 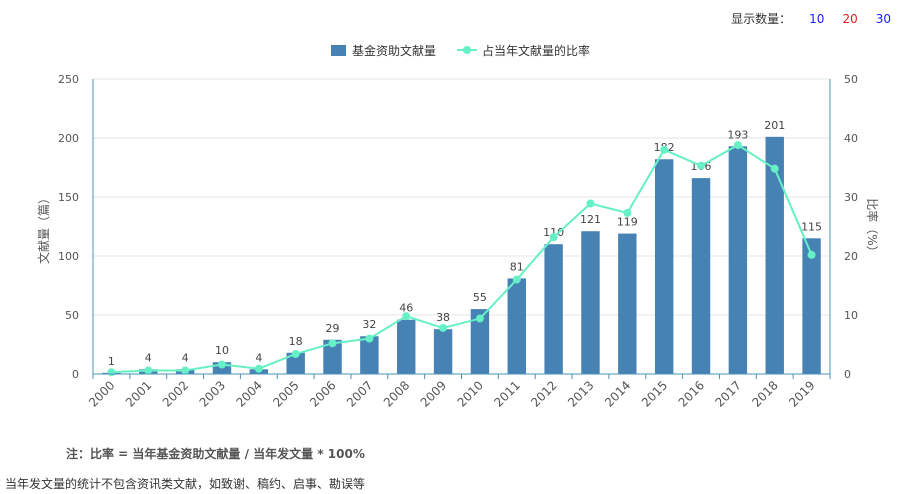 What do you see at coordinates (359, 393) in the screenshot?
I see `x-tick-label: 2007` at bounding box center [359, 393].